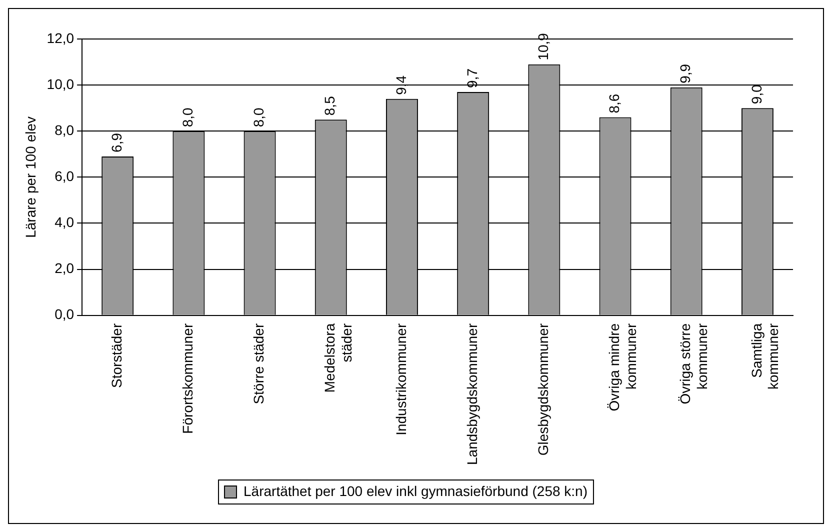  I want to click on x-tick-label: Övriga mindre kommuner, so click(622, 367).